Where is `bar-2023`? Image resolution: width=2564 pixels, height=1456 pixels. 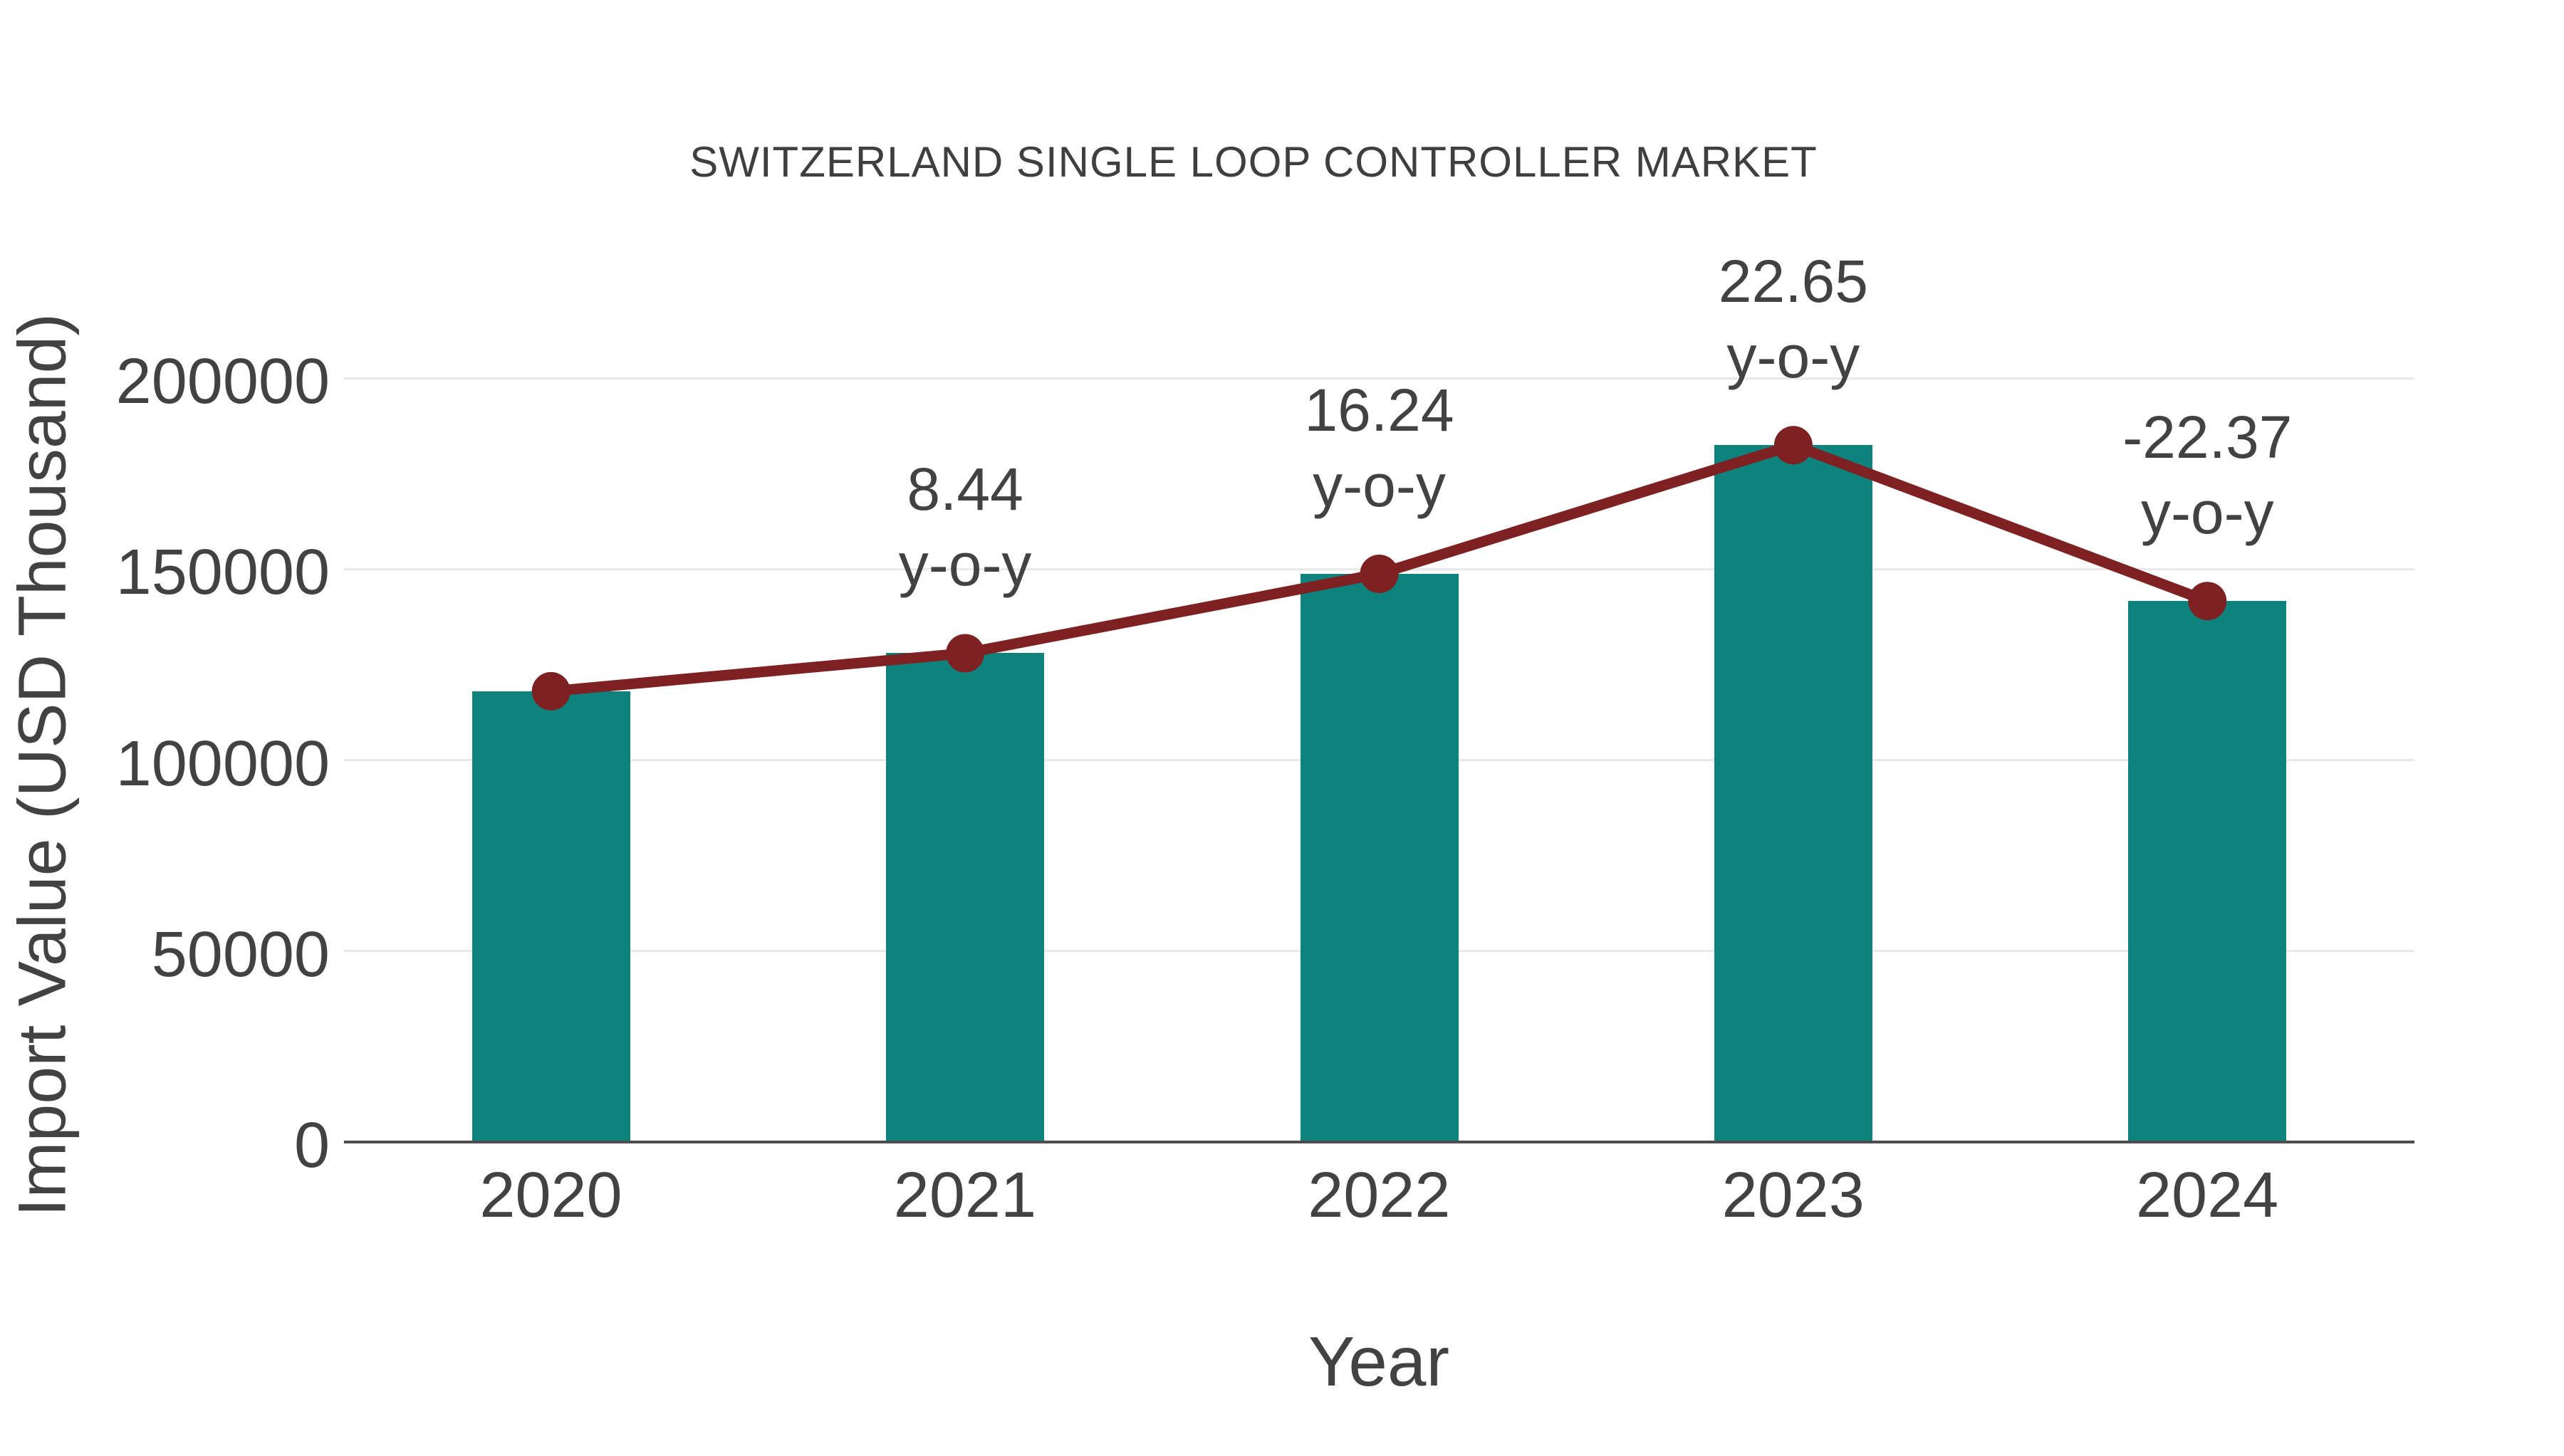 bar-2023 is located at coordinates (1793, 793).